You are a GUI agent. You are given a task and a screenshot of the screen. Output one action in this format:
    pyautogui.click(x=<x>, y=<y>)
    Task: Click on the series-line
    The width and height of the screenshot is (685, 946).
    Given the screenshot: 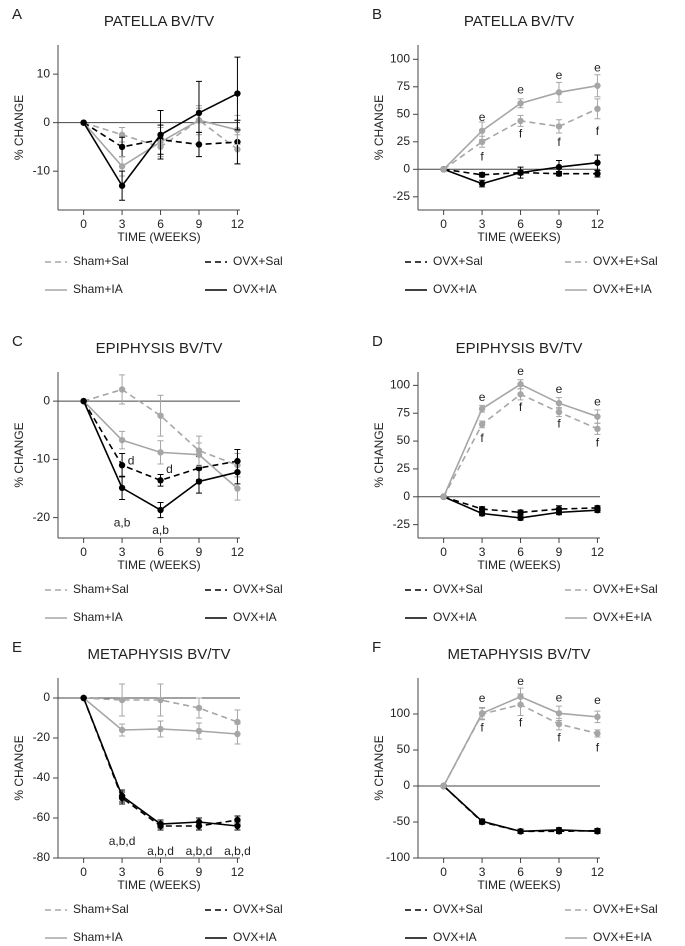 What is the action you would take?
    pyautogui.click(x=160, y=710)
    